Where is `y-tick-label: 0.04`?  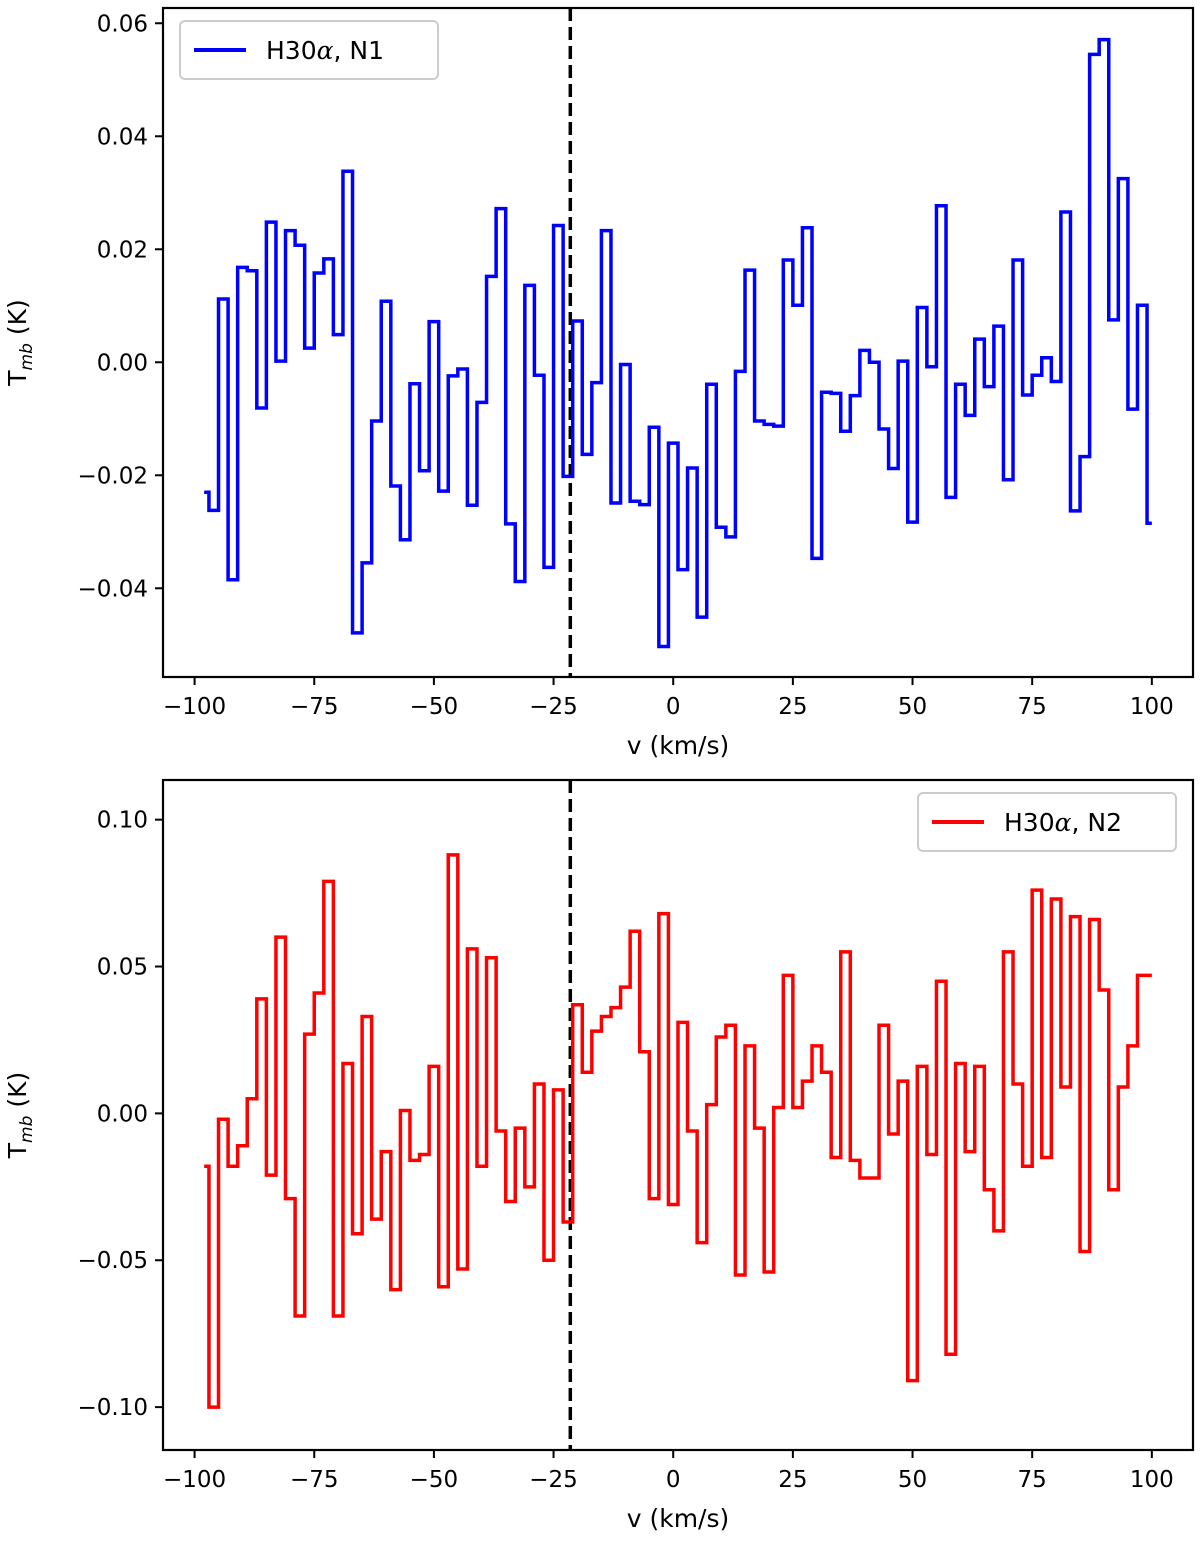
y-tick-label: 0.04 is located at coordinates (122, 137).